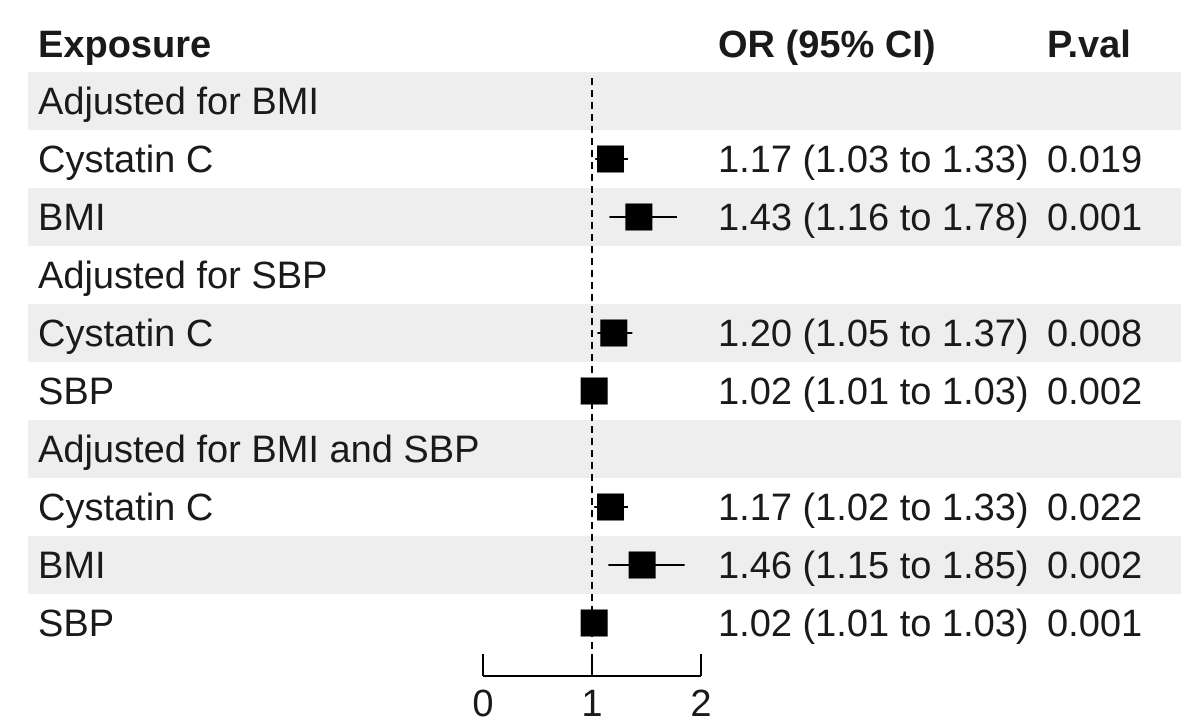  I want to click on or-ci-value: 1.20 (1.05 to 1.37), so click(873, 334).